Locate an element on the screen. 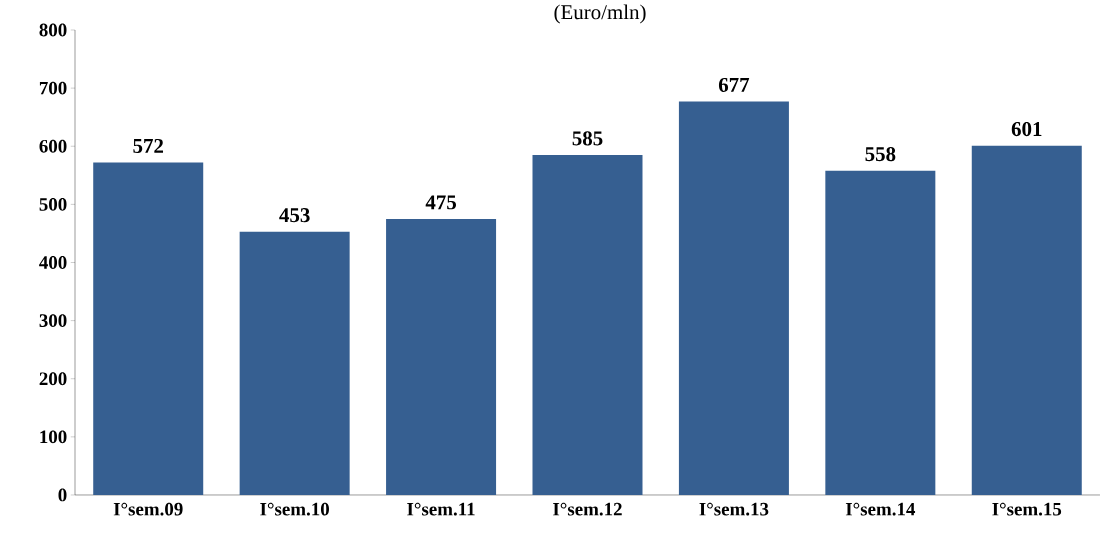  data-label: 453 is located at coordinates (294, 215).